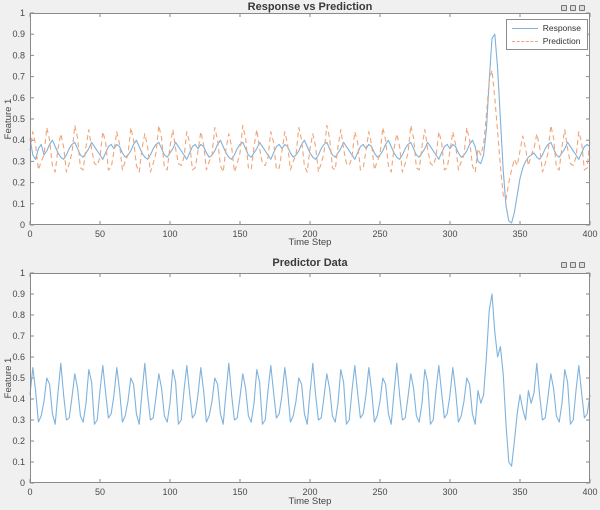 The image size is (600, 510). Describe the element at coordinates (524, 41) in the screenshot. I see `prediction-line-sample-icon` at that location.